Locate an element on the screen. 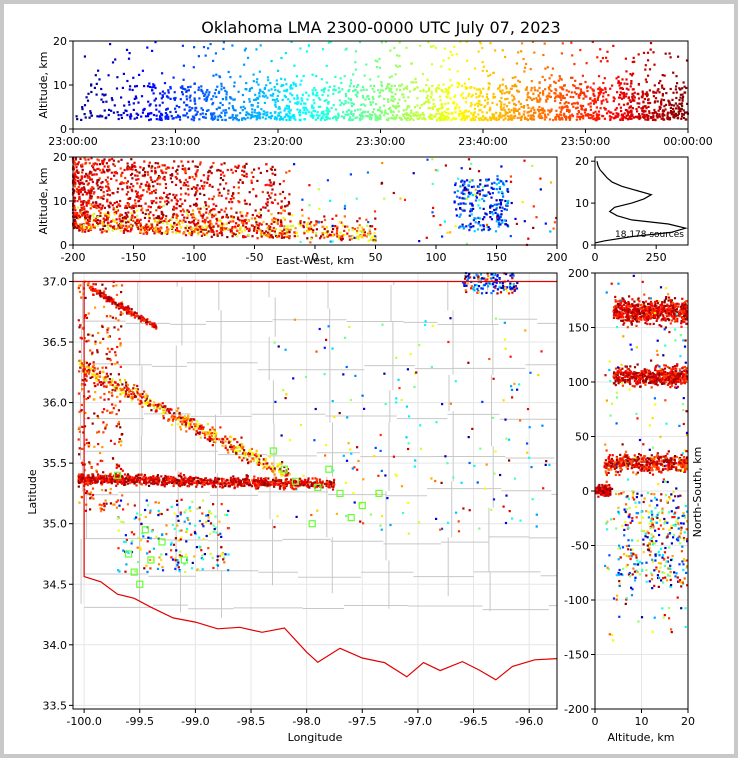  time-tick-label: 23:00:00 is located at coordinates (72, 141).